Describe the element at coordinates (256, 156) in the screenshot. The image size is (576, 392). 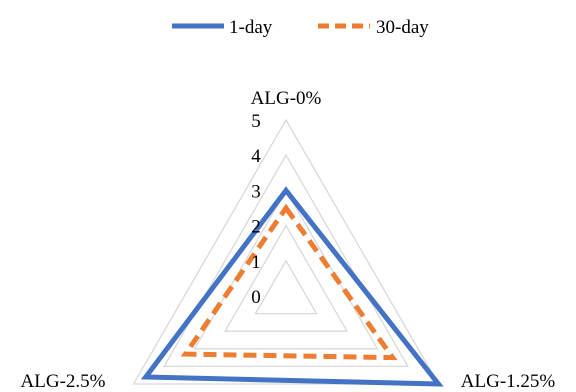
I see `tick-label-4: 4` at that location.